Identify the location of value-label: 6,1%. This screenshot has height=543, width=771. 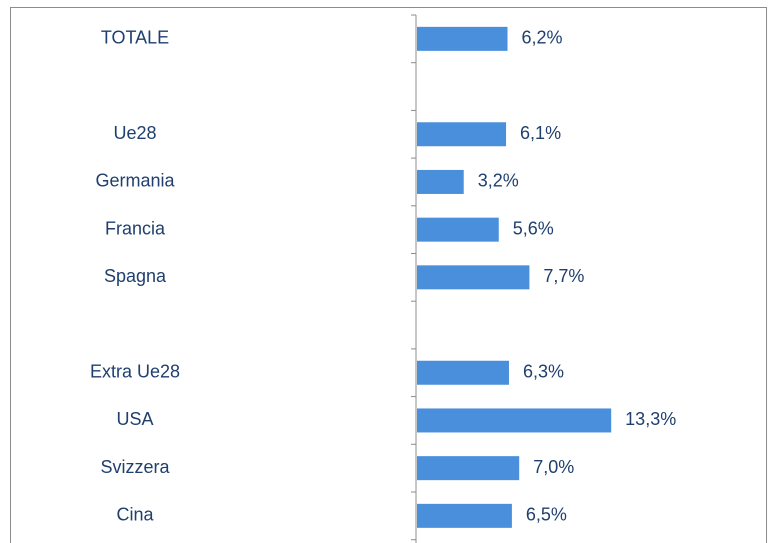
(540, 133).